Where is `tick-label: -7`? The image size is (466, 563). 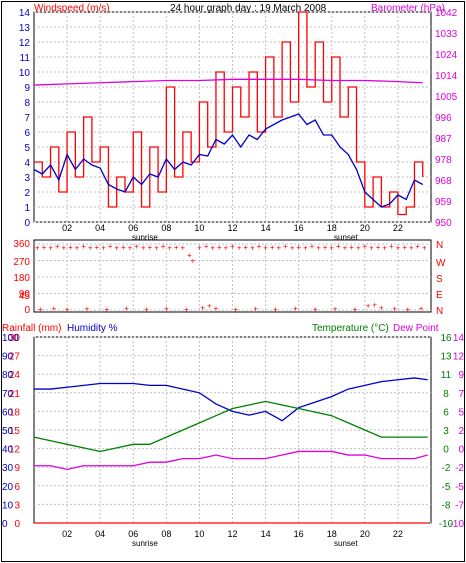
tick-label: -7 is located at coordinates (459, 505).